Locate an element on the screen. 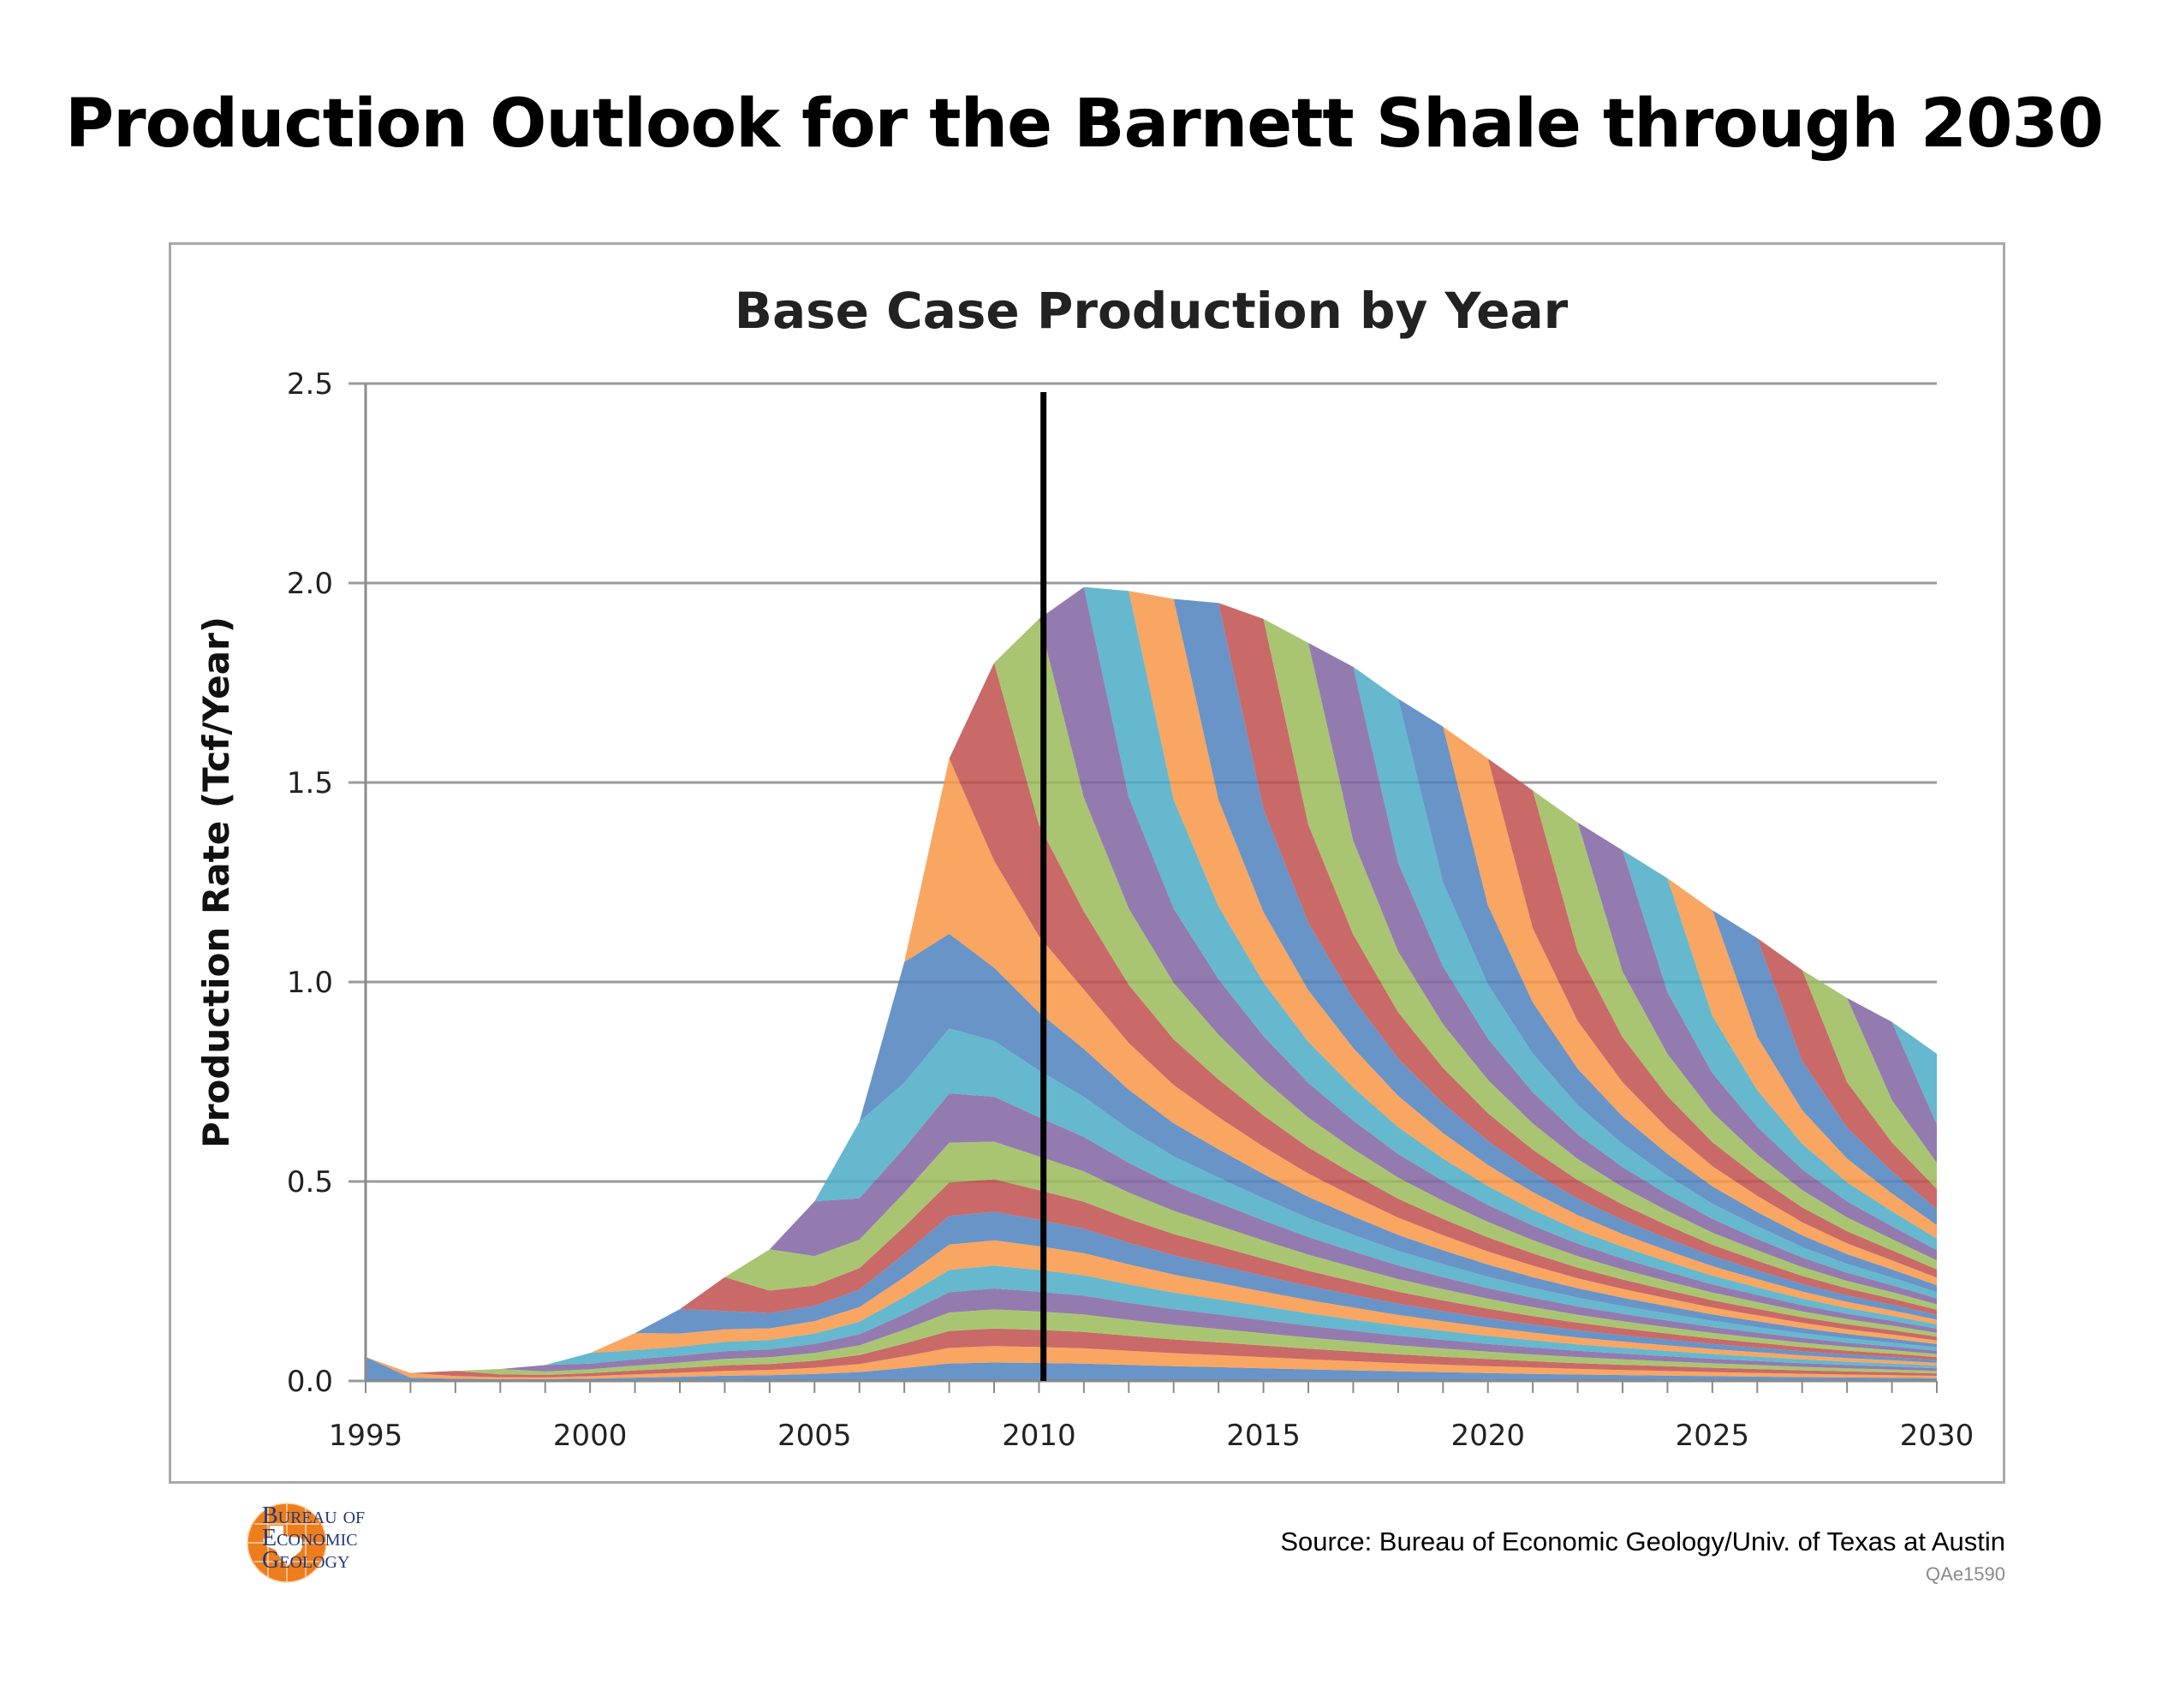  area-series-1996 is located at coordinates (1151, 1362).